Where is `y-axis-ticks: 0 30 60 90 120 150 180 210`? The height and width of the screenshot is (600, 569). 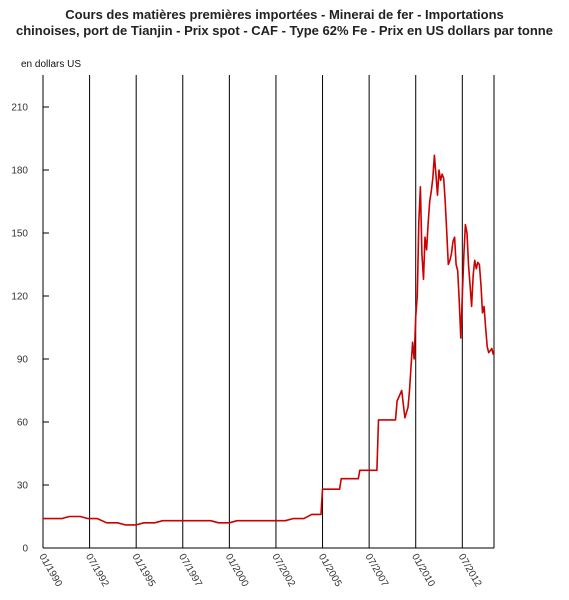 y-axis-ticks: 0 30 60 90 120 150 180 210 is located at coordinates (30, 329).